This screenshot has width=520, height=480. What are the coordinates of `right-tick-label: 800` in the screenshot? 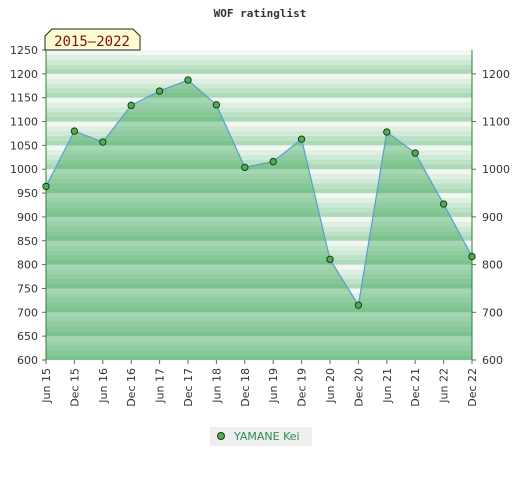 It's located at (492, 265).